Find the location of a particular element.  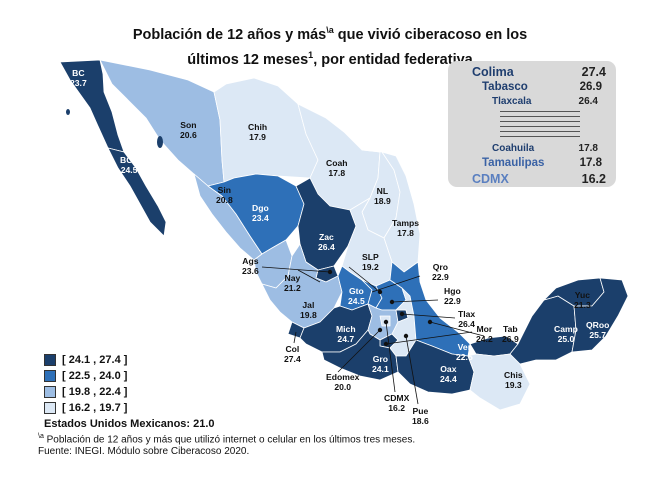

label-qroo-value: 25.7 is located at coordinates (598, 335).